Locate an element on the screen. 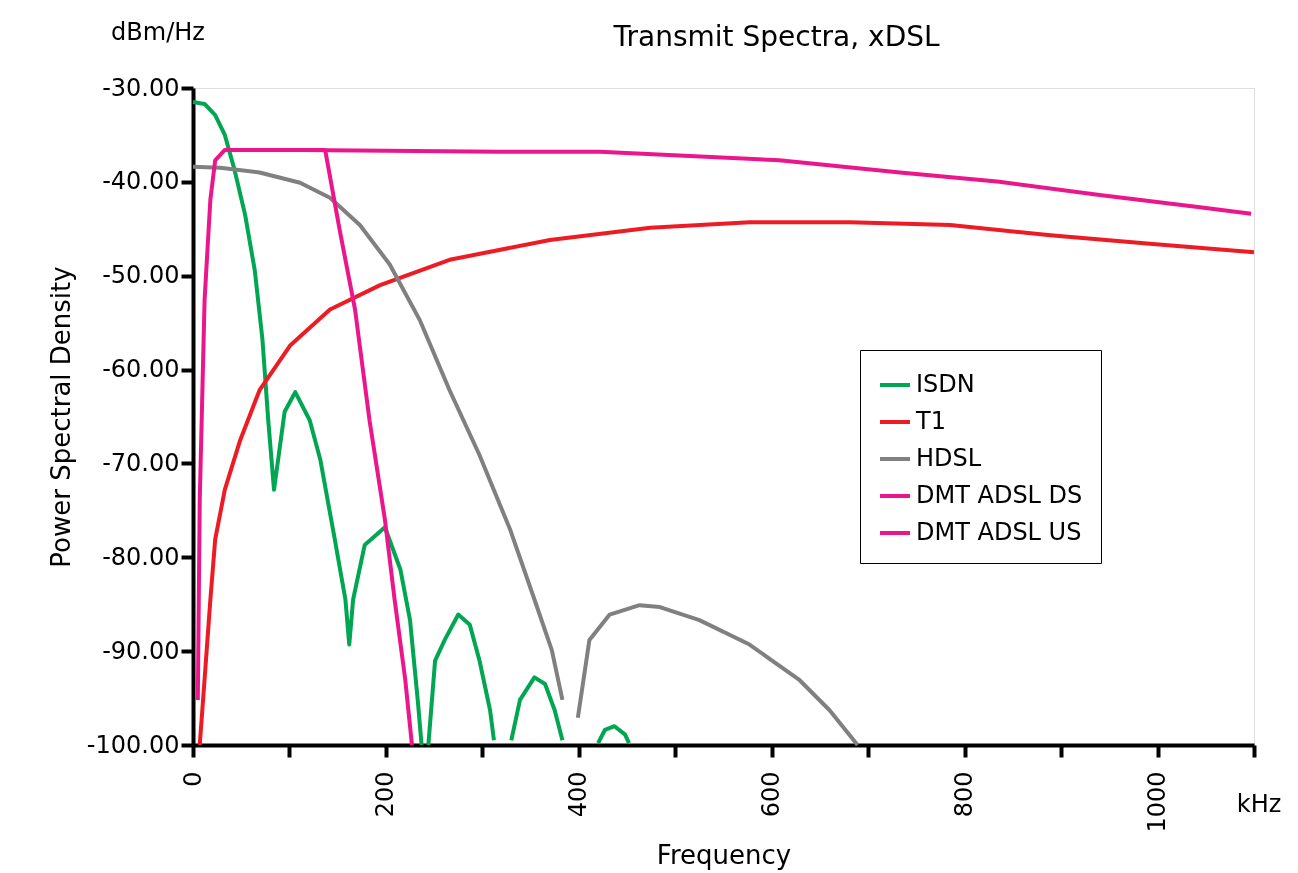  y-tick-label: -40.00 is located at coordinates (141, 181).